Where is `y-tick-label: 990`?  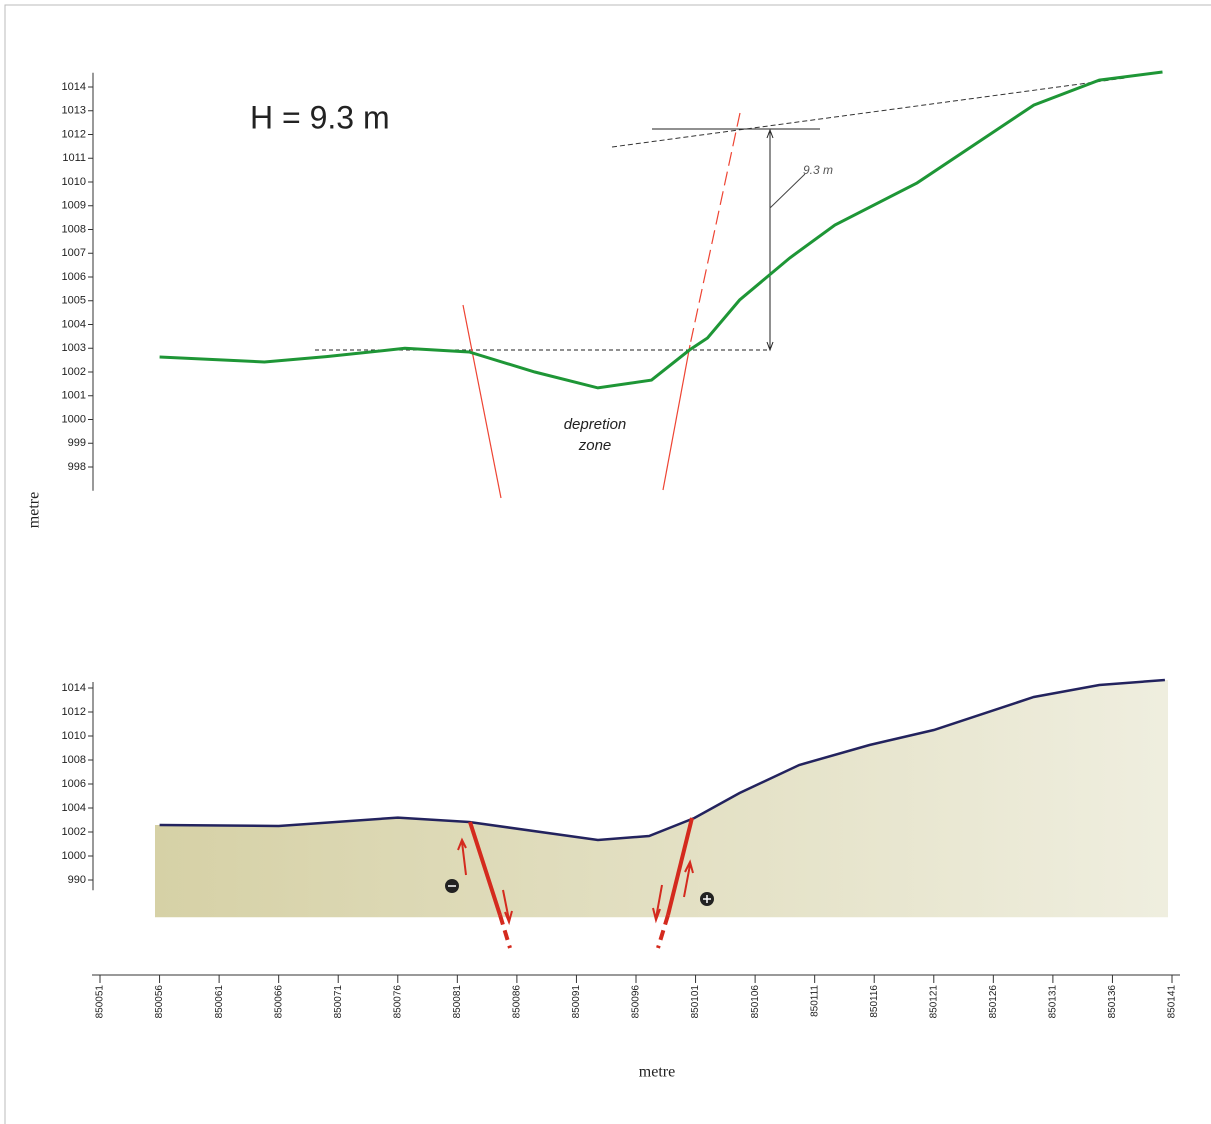
y-tick-label: 990 is located at coordinates (77, 880).